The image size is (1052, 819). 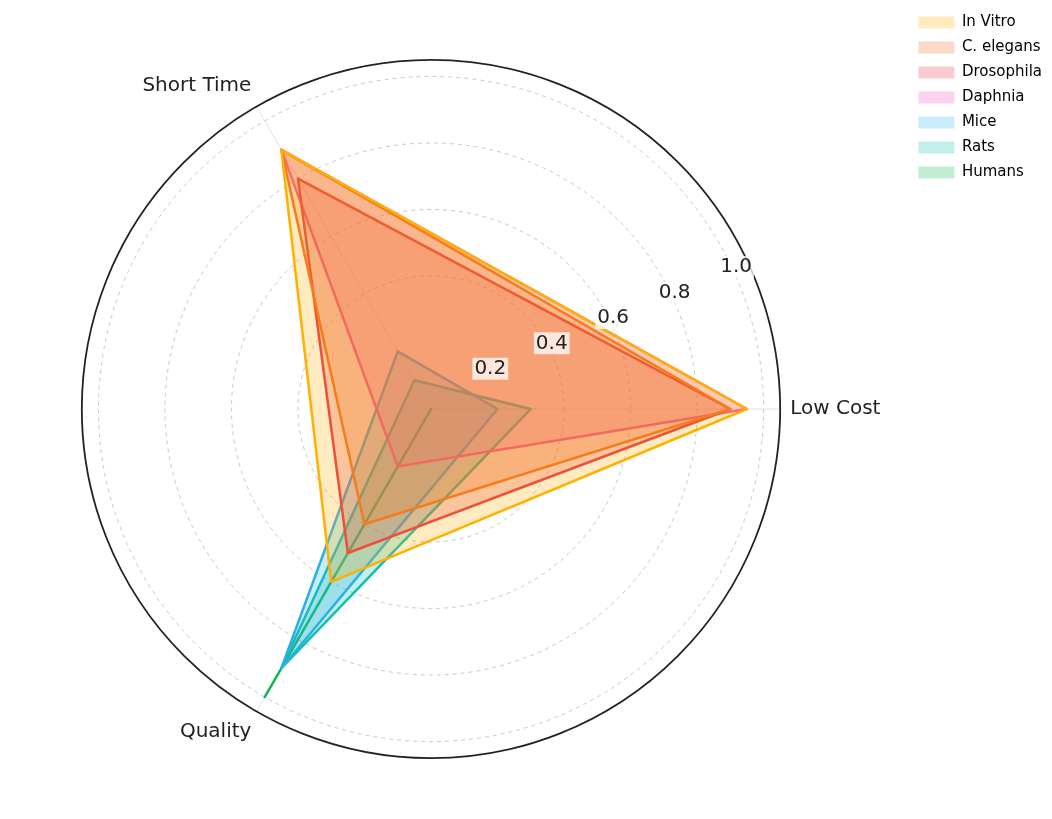 What do you see at coordinates (978, 146) in the screenshot?
I see `legend-label: Rats` at bounding box center [978, 146].